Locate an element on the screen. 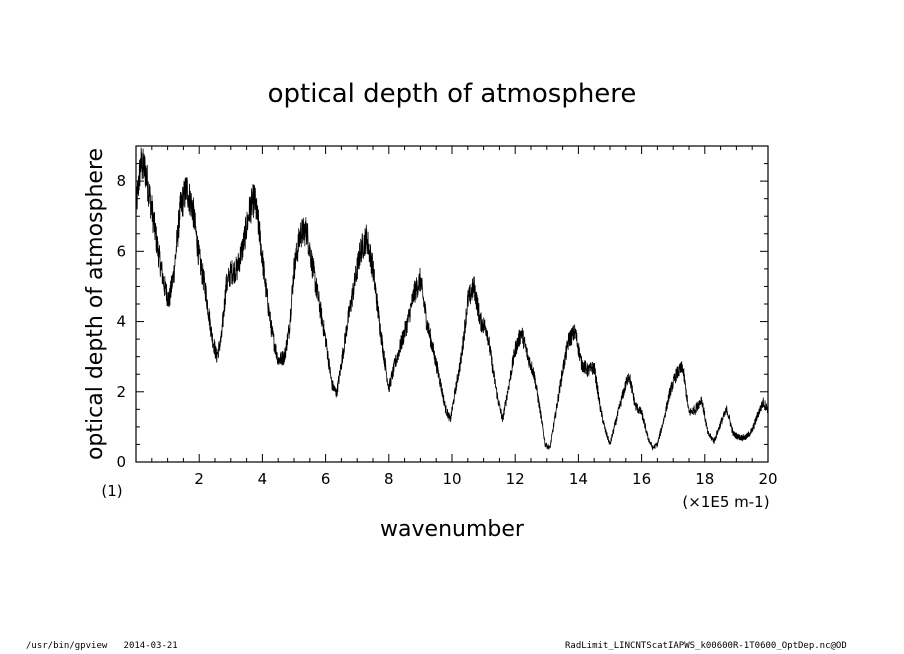 This screenshot has height=654, width=904. y-tick-label: 4 is located at coordinates (121, 322).